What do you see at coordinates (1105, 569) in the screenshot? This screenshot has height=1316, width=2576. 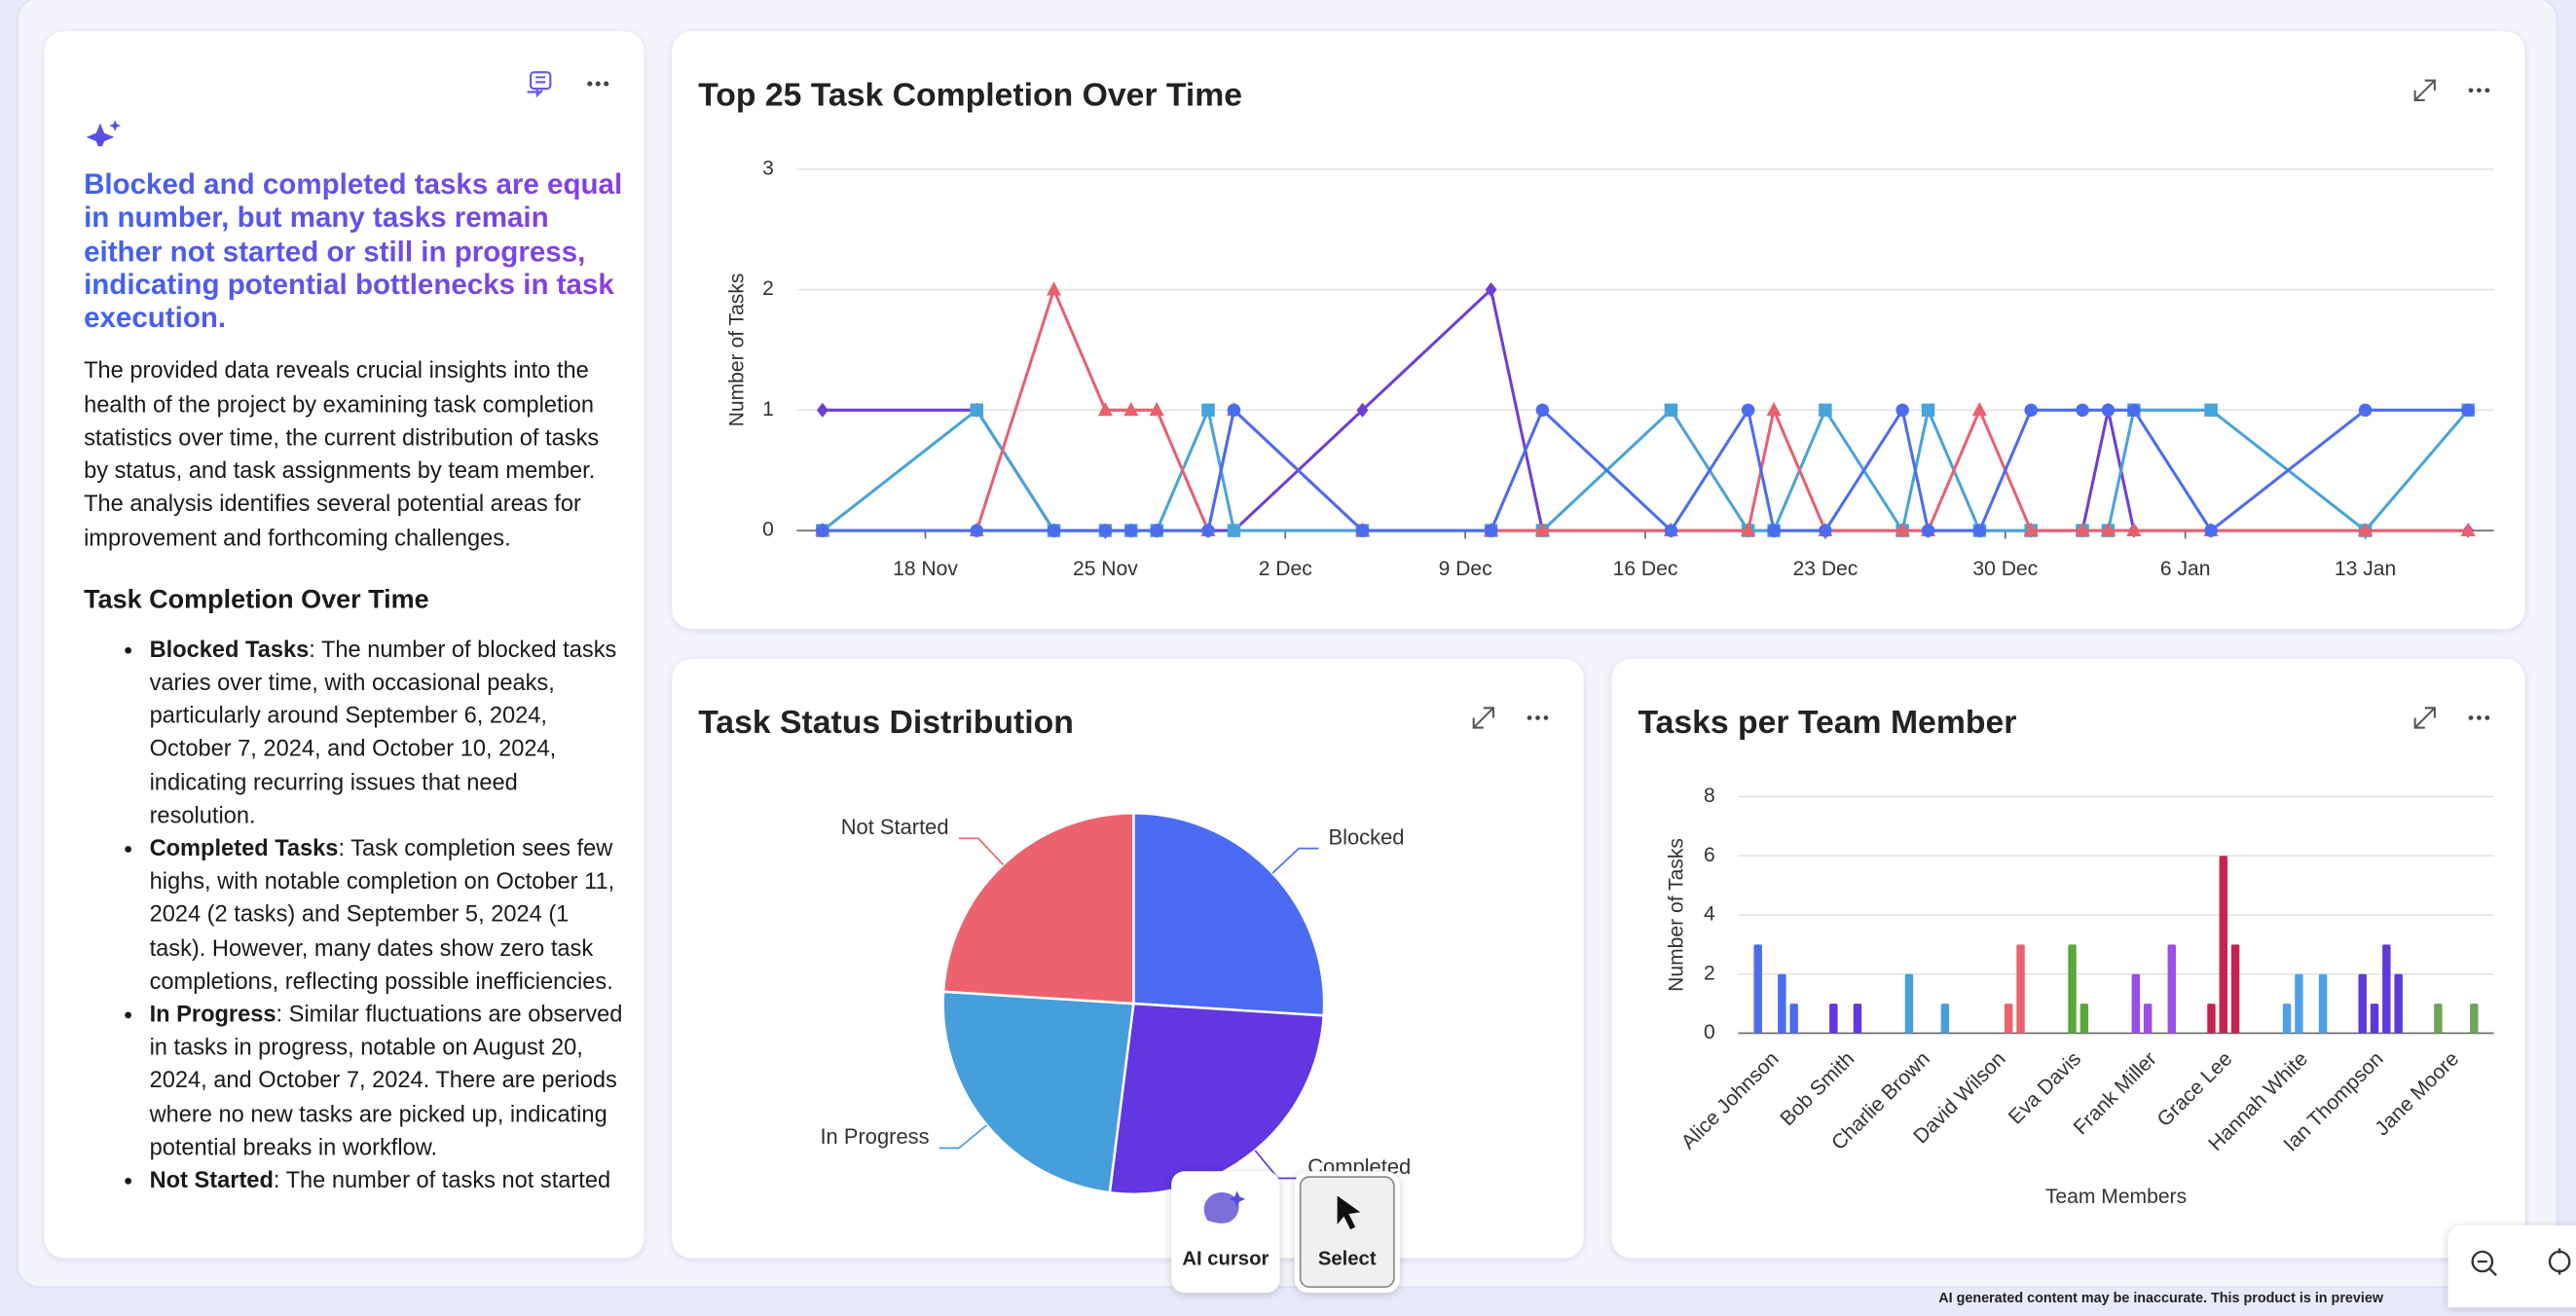 I see `x-tick-label: 25 Nov` at bounding box center [1105, 569].